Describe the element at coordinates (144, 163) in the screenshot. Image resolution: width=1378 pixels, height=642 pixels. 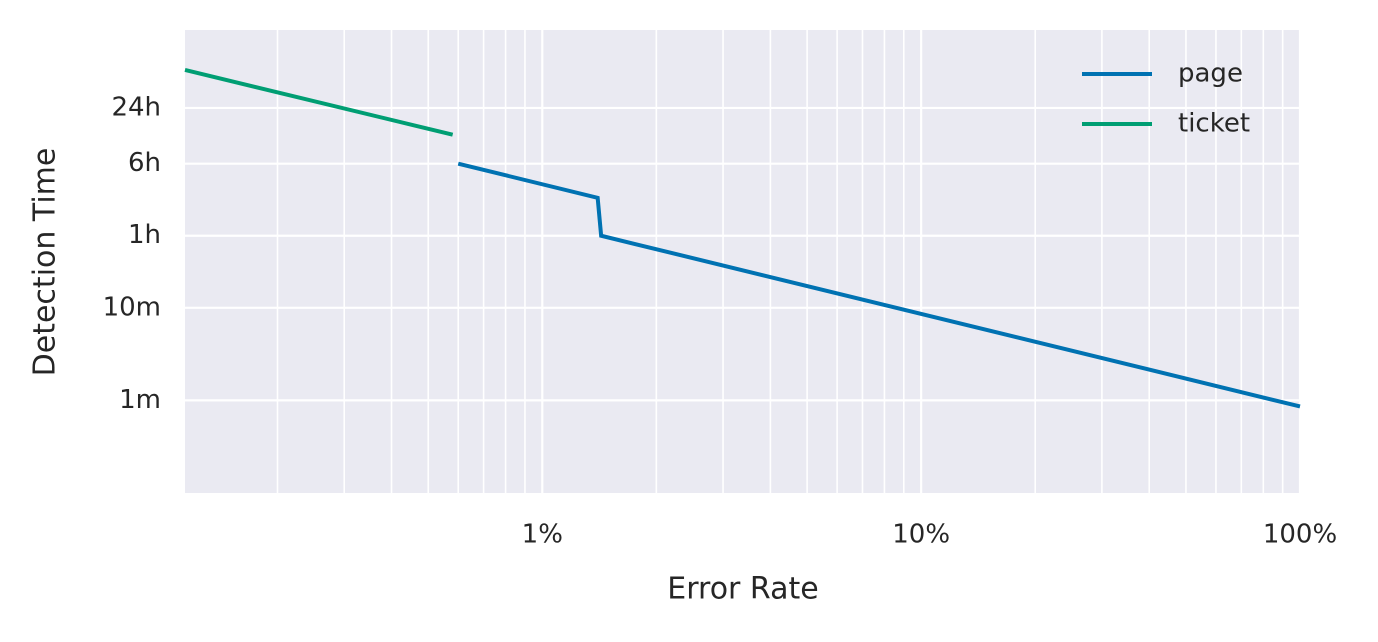
I see `y-tick-label: 6h` at that location.